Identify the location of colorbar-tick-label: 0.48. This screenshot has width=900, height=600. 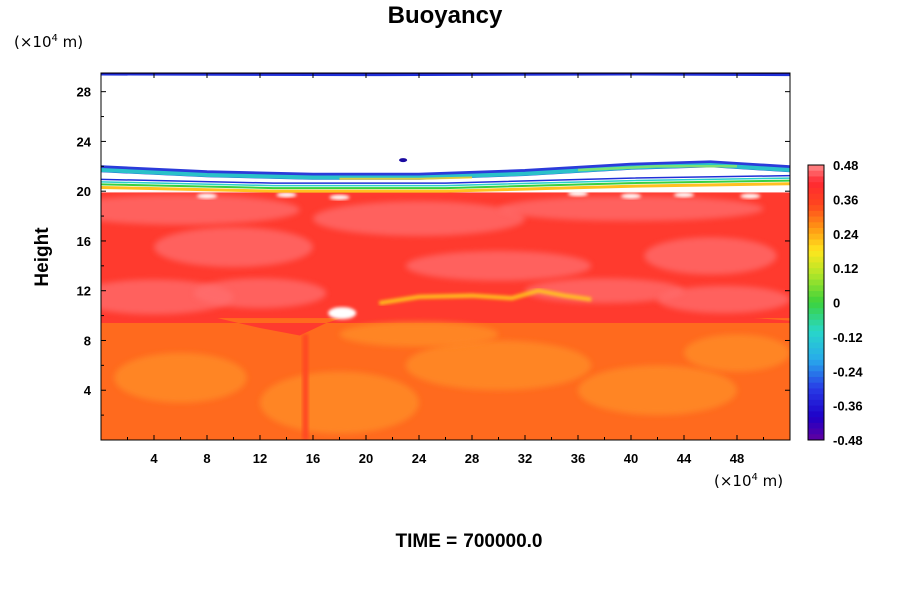
(845, 165).